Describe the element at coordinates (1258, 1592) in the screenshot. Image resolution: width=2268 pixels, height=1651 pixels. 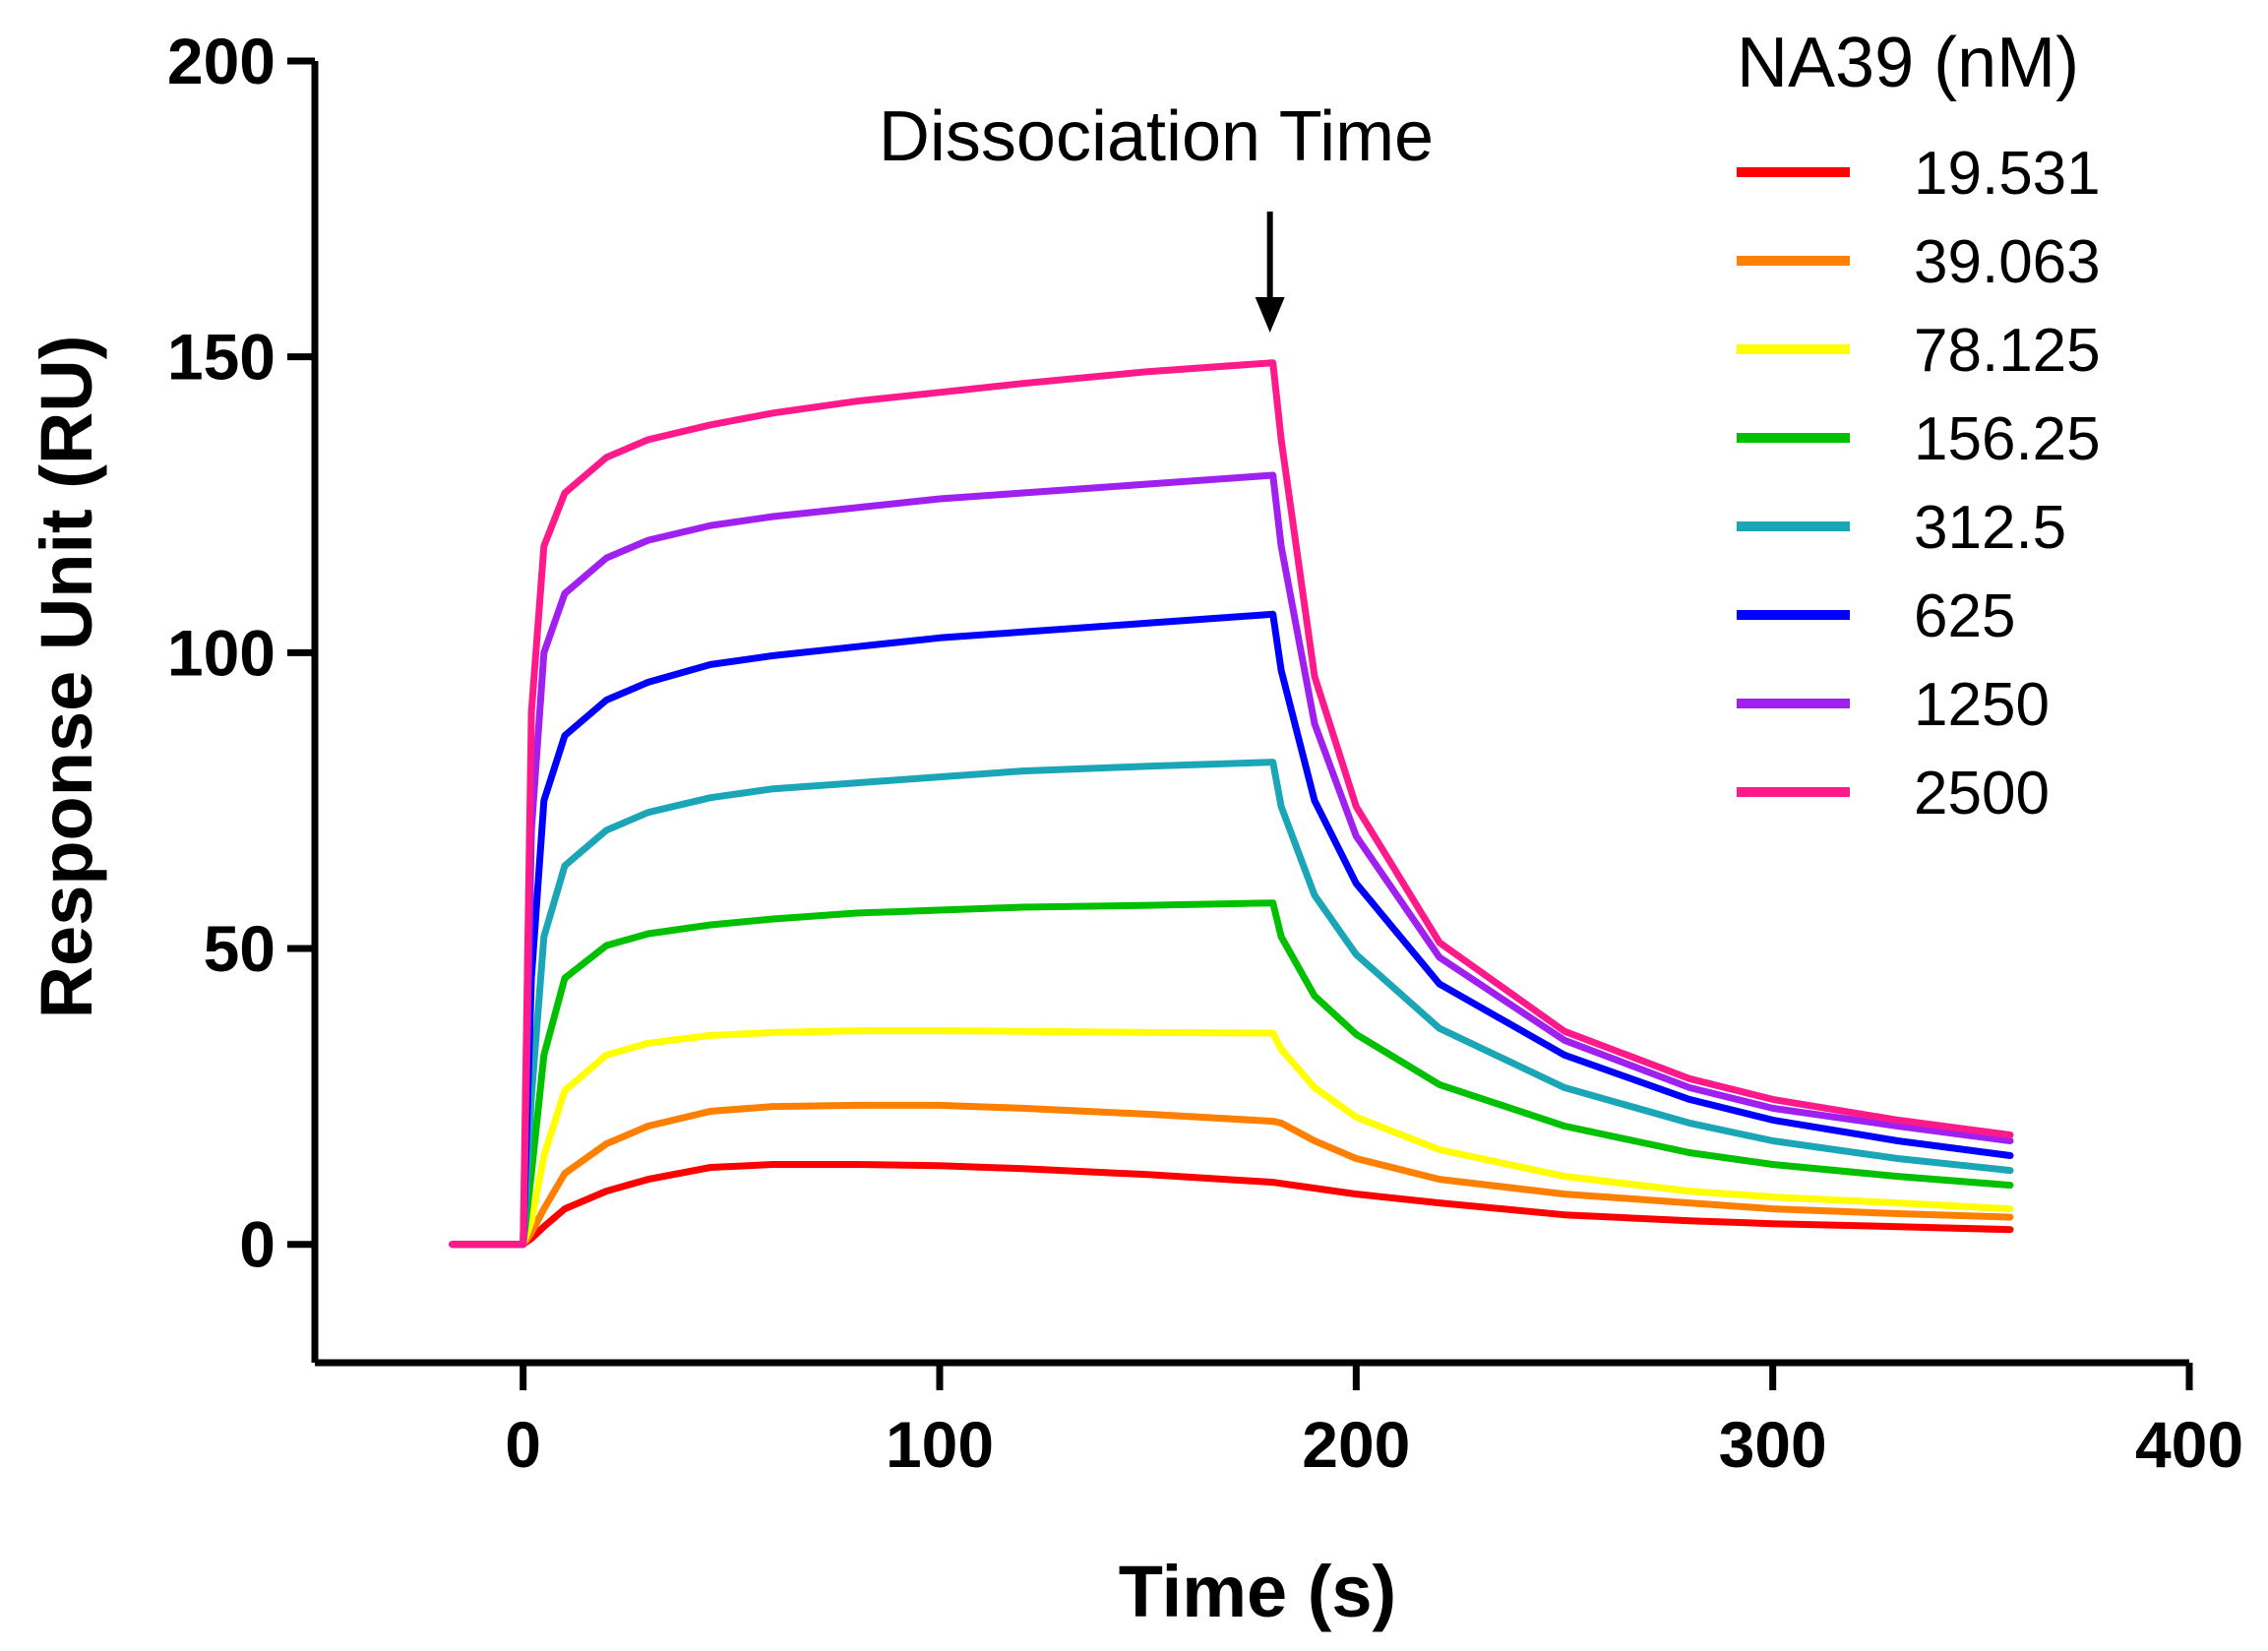
I see `x-axis-title: Time (s)` at that location.